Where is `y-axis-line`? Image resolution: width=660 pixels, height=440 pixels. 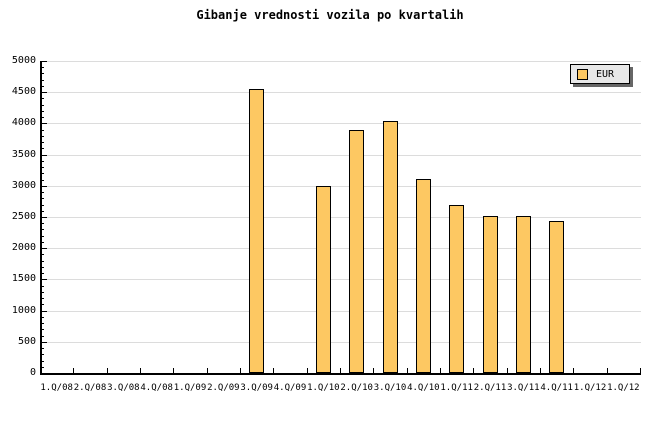 y-axis-line is located at coordinates (41, 218).